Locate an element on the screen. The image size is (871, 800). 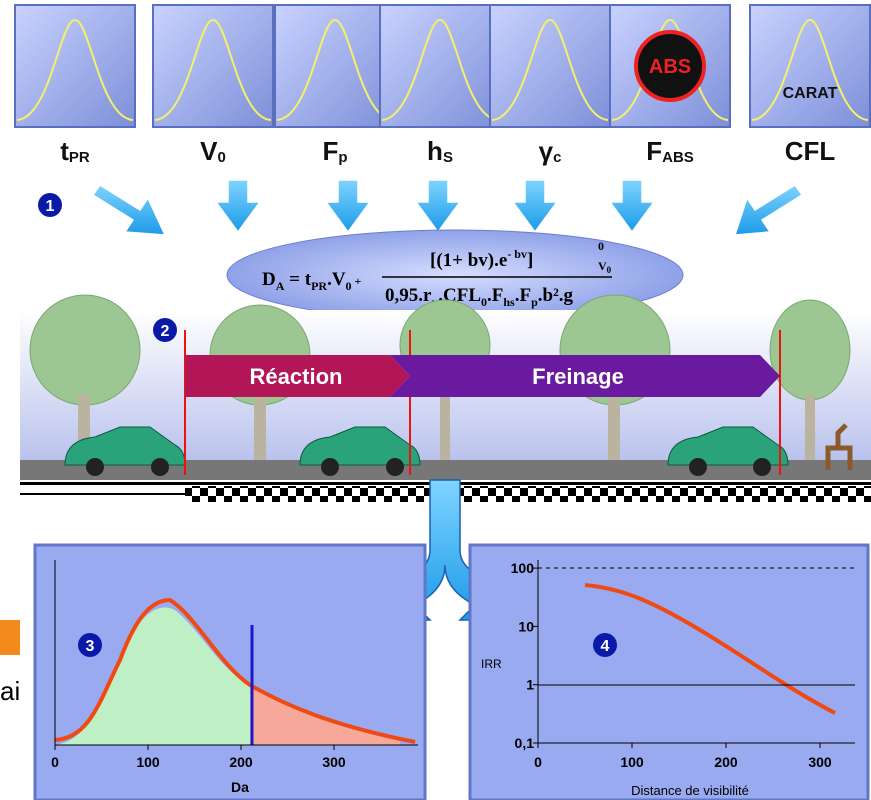
formula-lower: V0 is located at coordinates (605, 267).